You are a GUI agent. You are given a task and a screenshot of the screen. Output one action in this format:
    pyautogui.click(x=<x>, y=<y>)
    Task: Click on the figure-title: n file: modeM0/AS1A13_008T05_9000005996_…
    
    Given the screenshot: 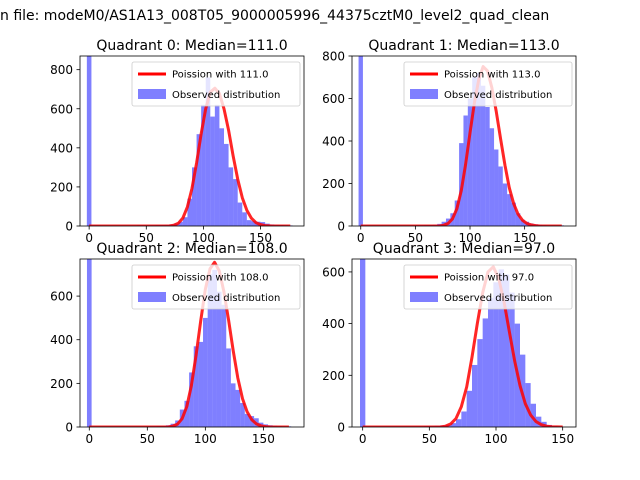 What is the action you would take?
    pyautogui.click(x=274, y=16)
    